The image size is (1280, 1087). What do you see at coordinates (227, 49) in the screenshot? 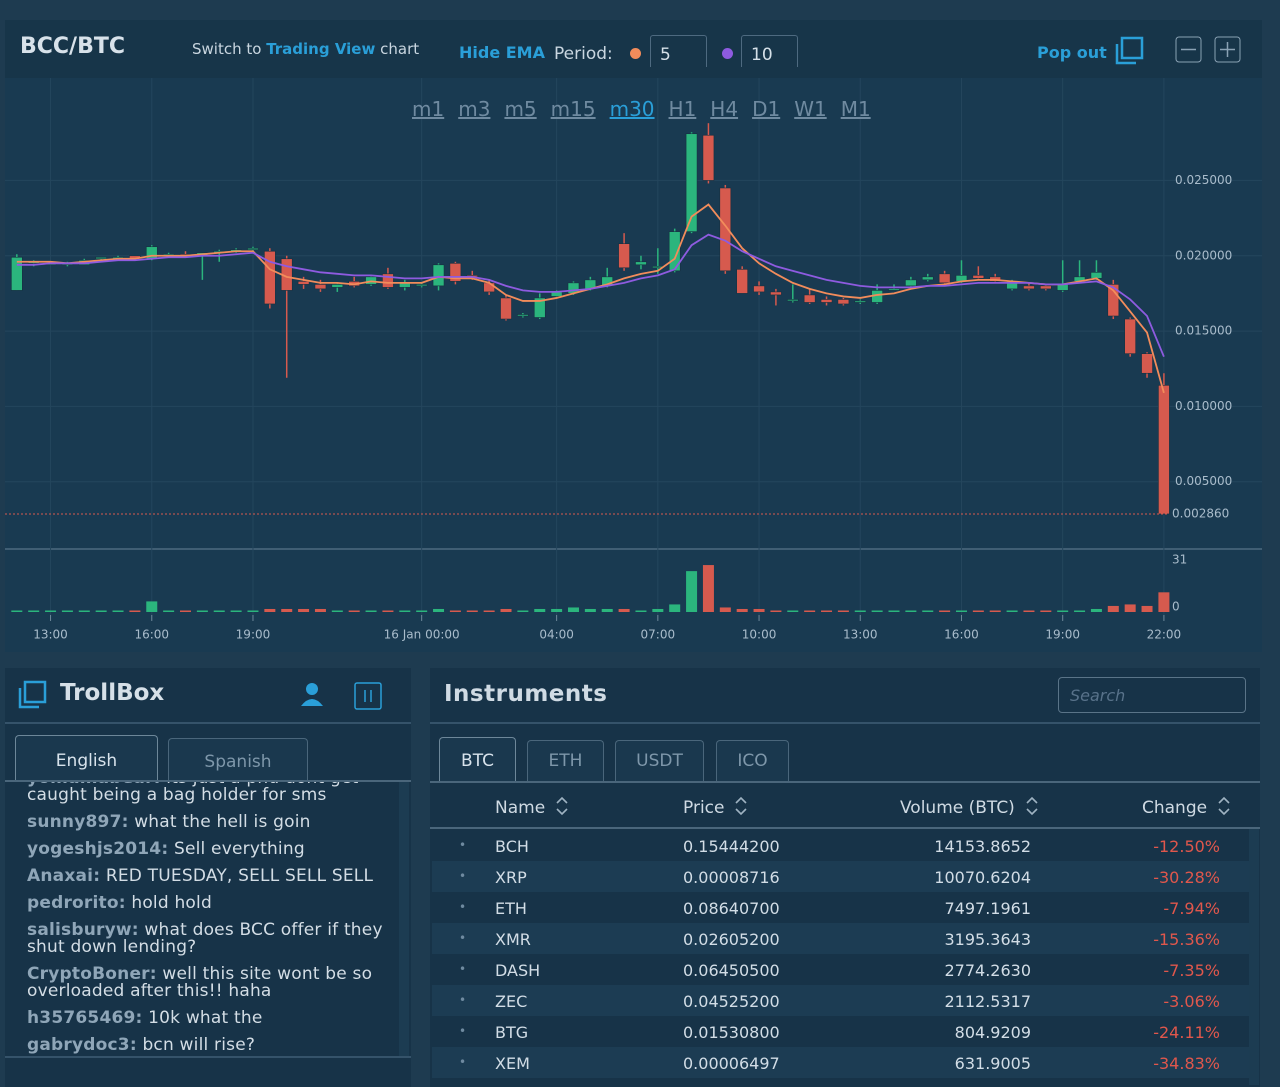
I see `switch-prefix: Switch to` at bounding box center [227, 49].